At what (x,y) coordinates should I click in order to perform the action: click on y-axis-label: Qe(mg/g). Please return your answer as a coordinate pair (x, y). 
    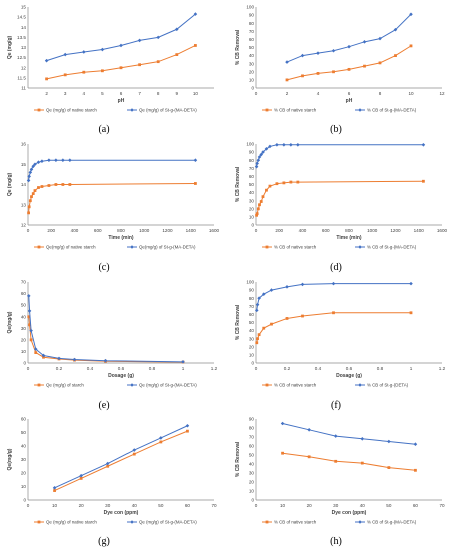
    Looking at the image, I should click on (10, 459).